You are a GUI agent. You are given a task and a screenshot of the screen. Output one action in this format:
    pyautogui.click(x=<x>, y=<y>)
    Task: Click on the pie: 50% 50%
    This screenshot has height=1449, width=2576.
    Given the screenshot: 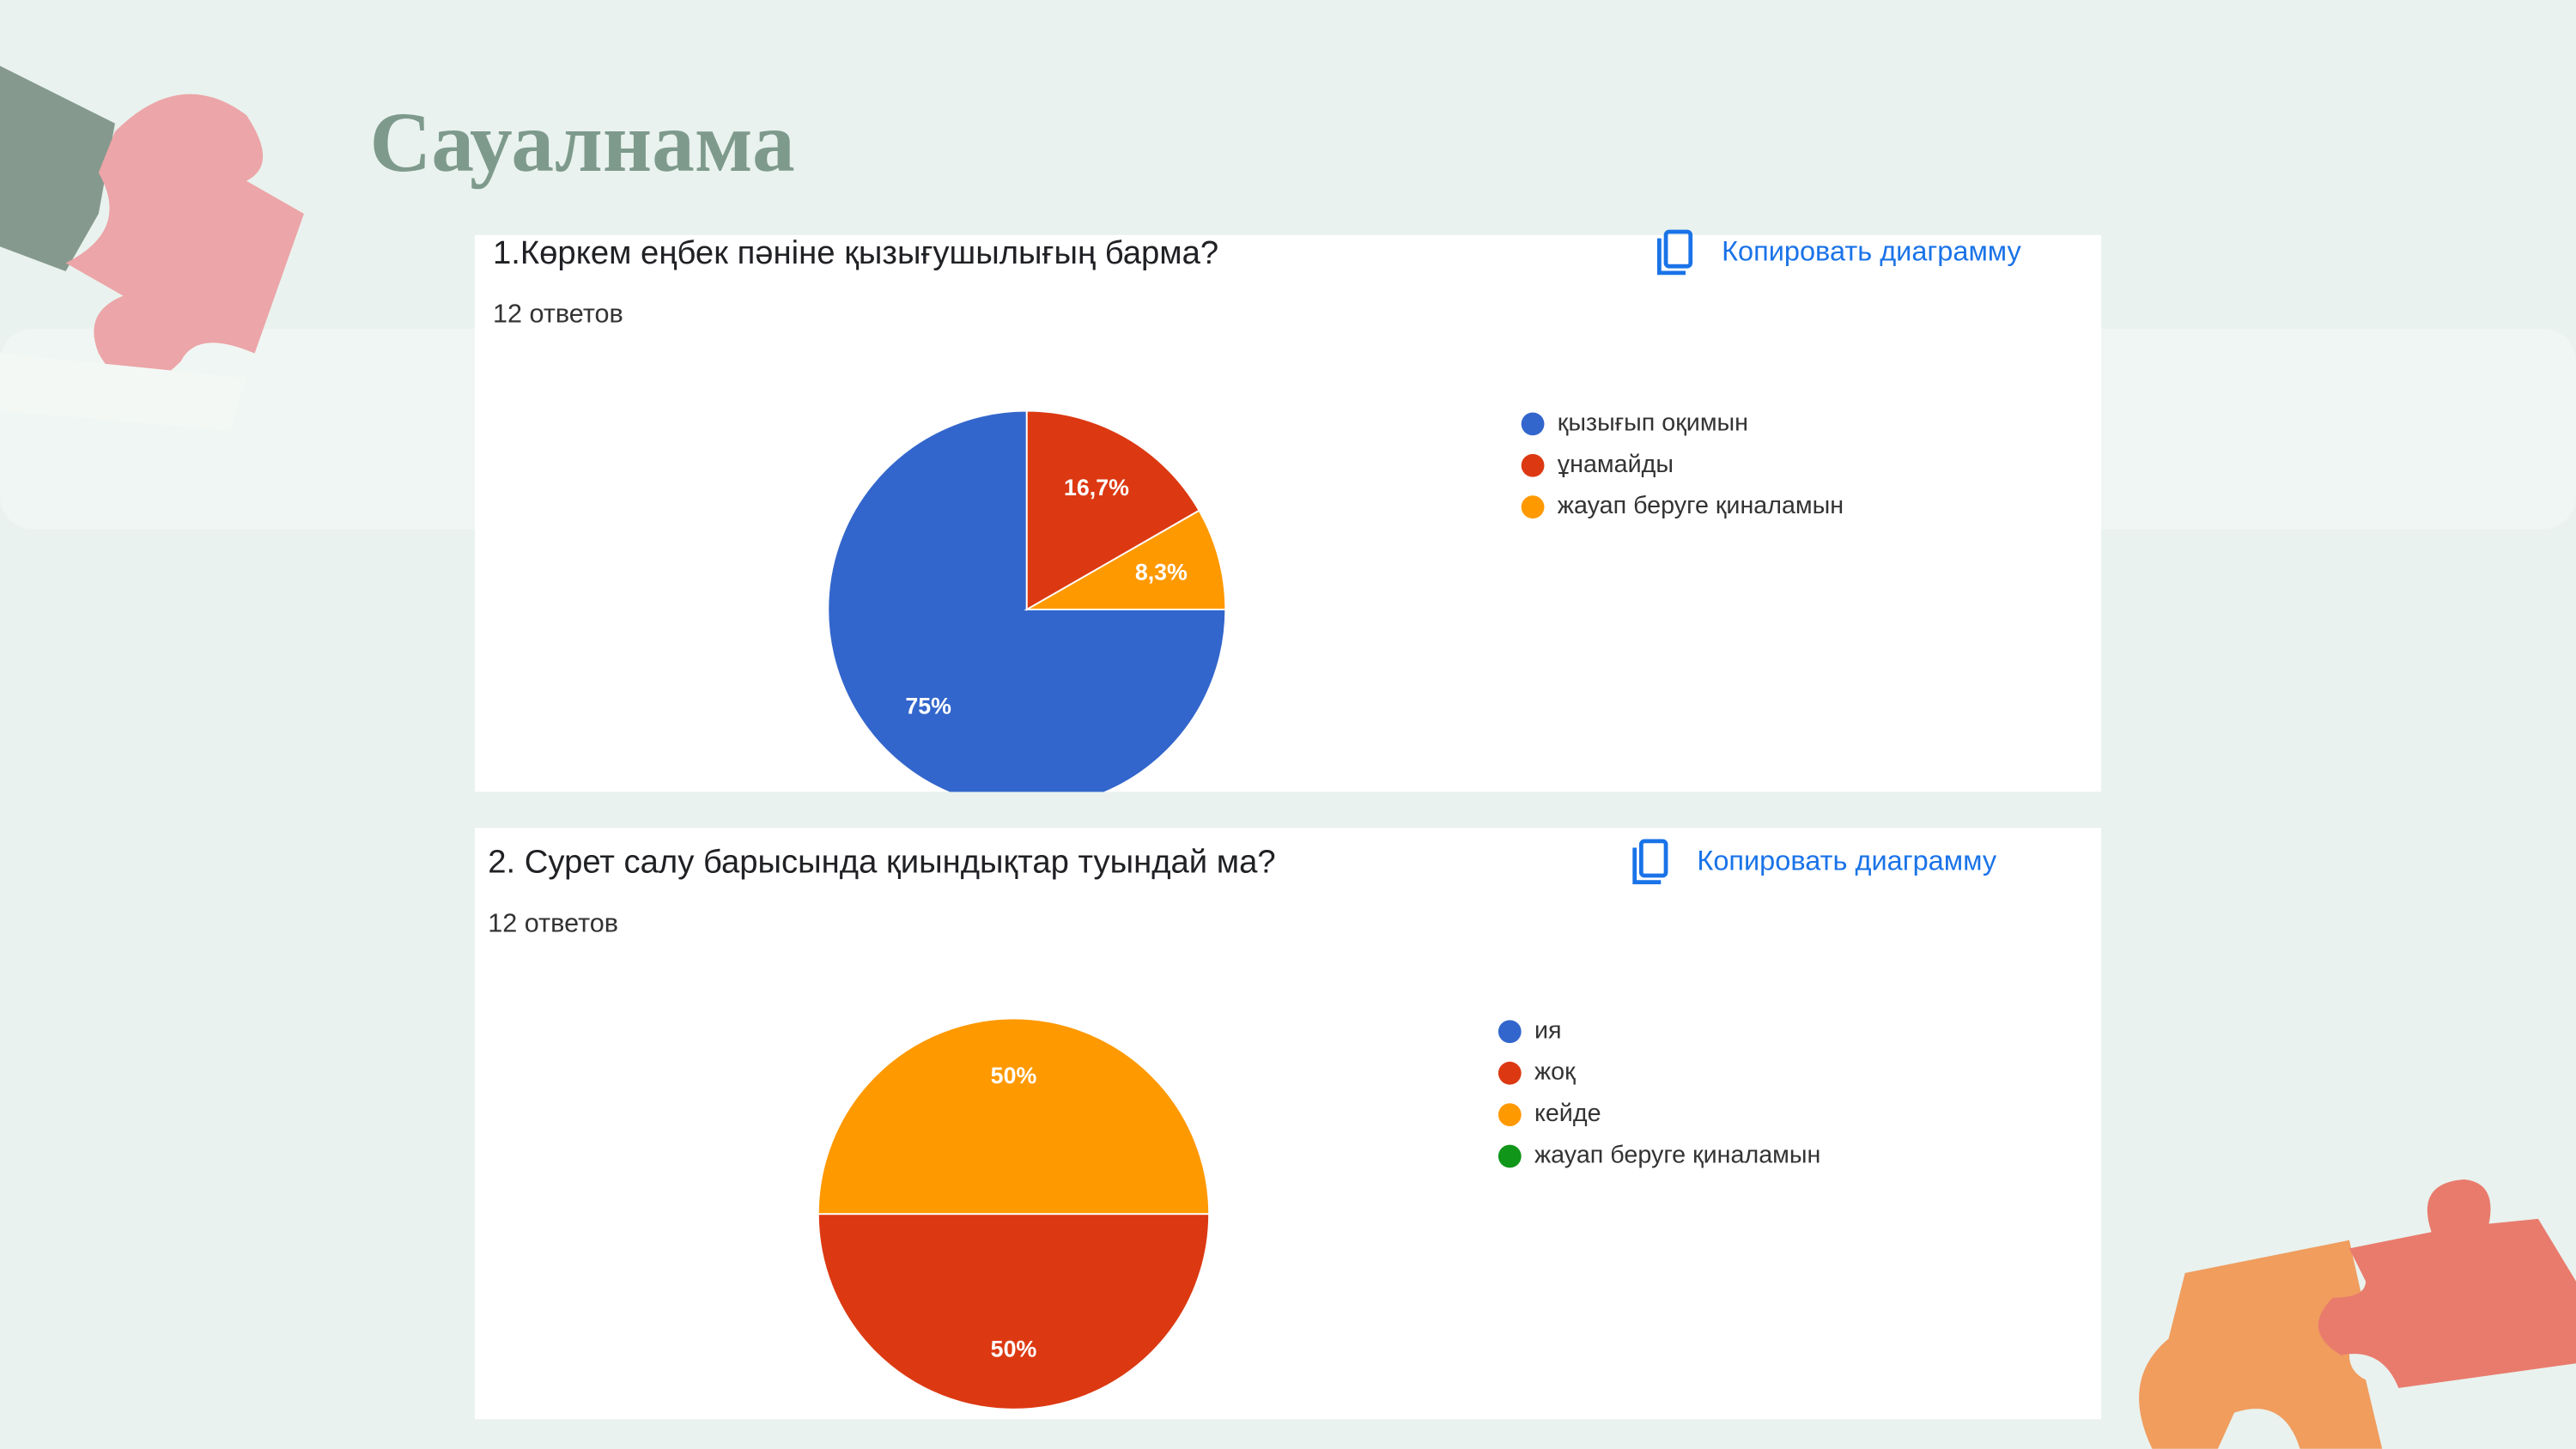 What is the action you would take?
    pyautogui.click(x=1014, y=1213)
    